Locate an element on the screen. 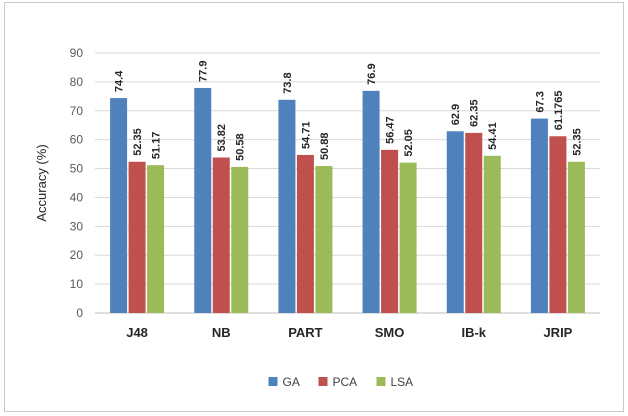 The width and height of the screenshot is (628, 416). data-label: 62.9 is located at coordinates (456, 114).